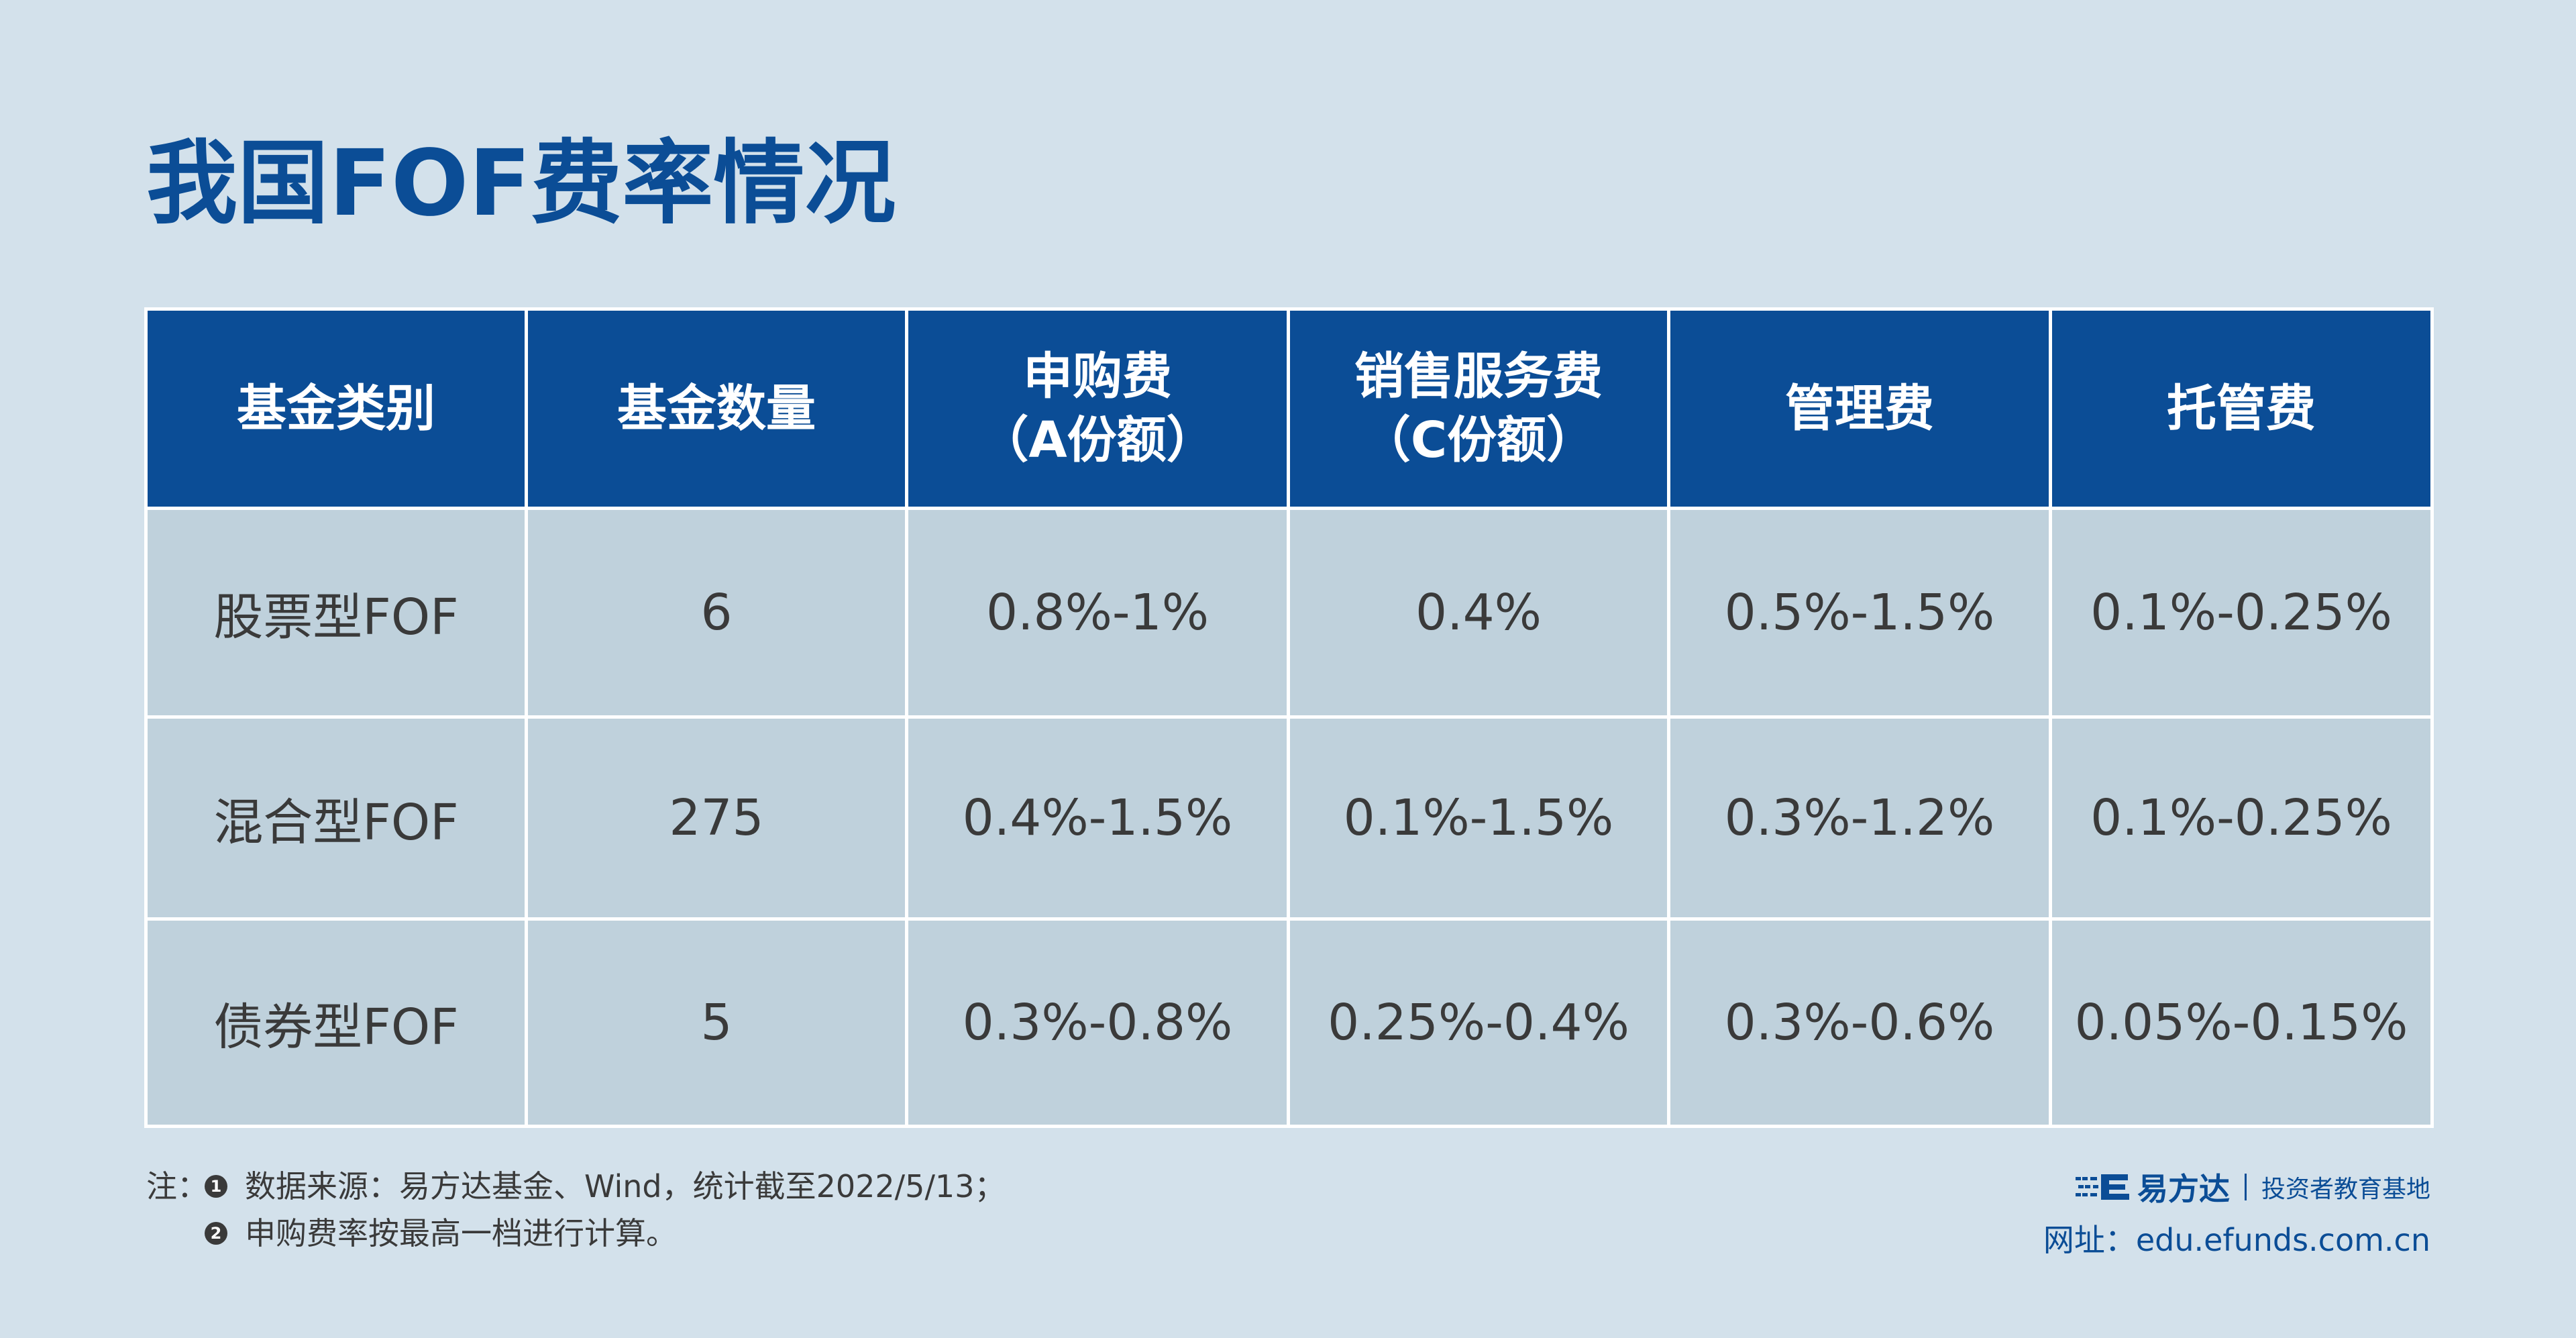  Describe the element at coordinates (2183, 1189) in the screenshot. I see `brand-name: 易方达` at that location.